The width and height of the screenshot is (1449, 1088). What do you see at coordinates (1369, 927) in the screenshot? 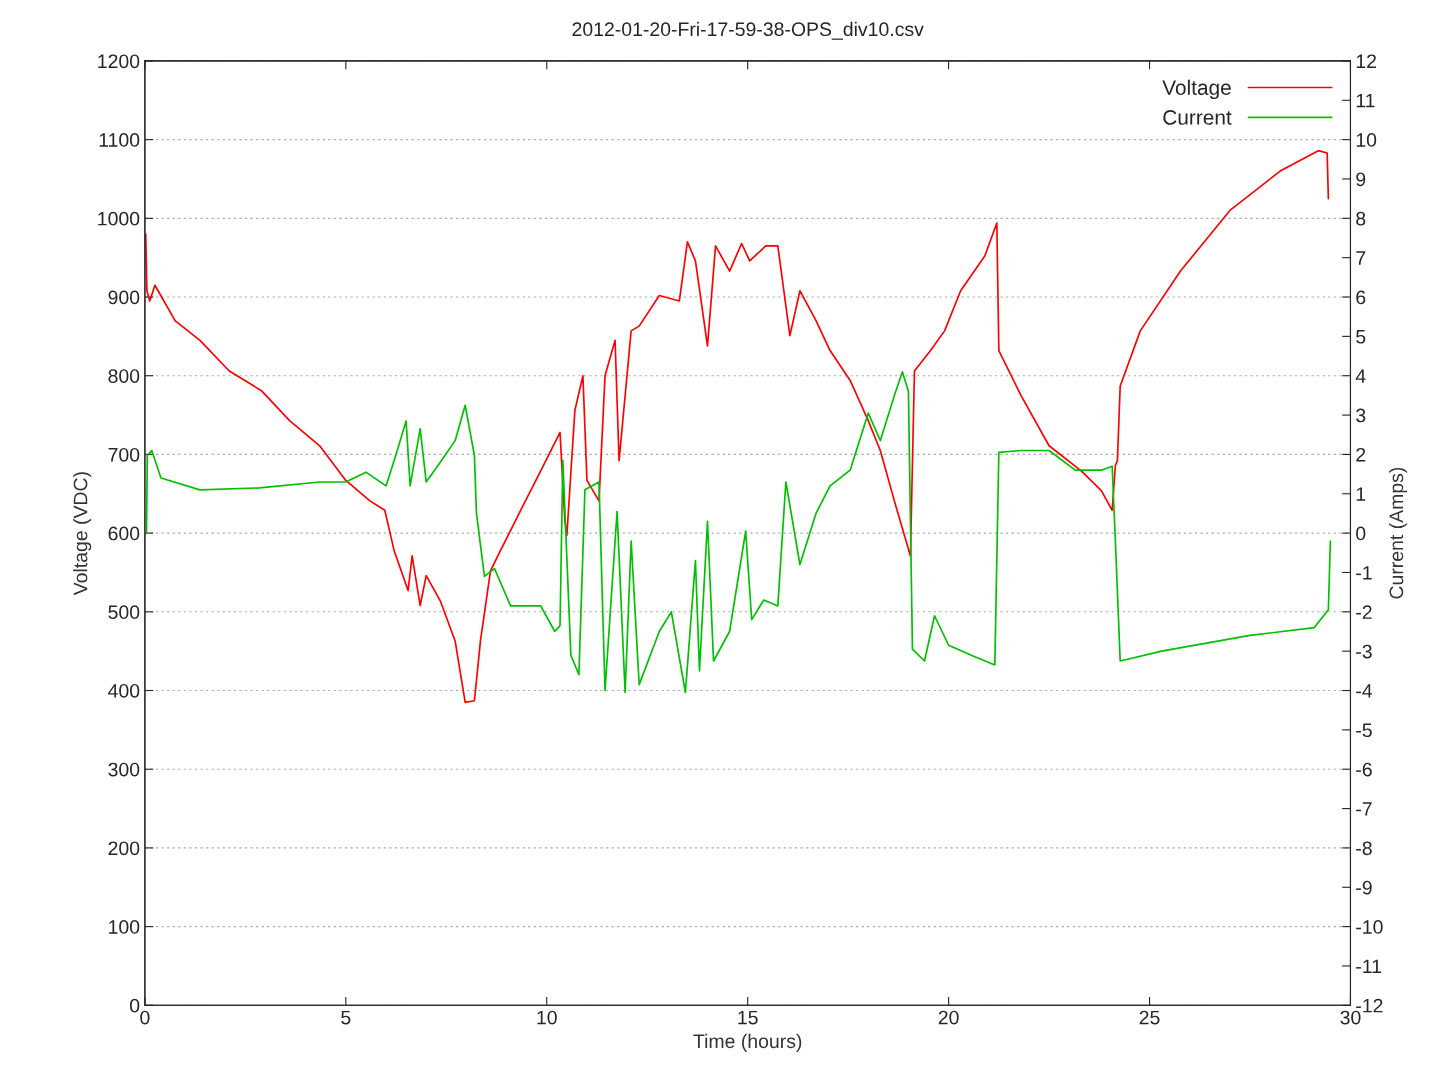
I see `y2-tick-label: -10` at bounding box center [1369, 927].